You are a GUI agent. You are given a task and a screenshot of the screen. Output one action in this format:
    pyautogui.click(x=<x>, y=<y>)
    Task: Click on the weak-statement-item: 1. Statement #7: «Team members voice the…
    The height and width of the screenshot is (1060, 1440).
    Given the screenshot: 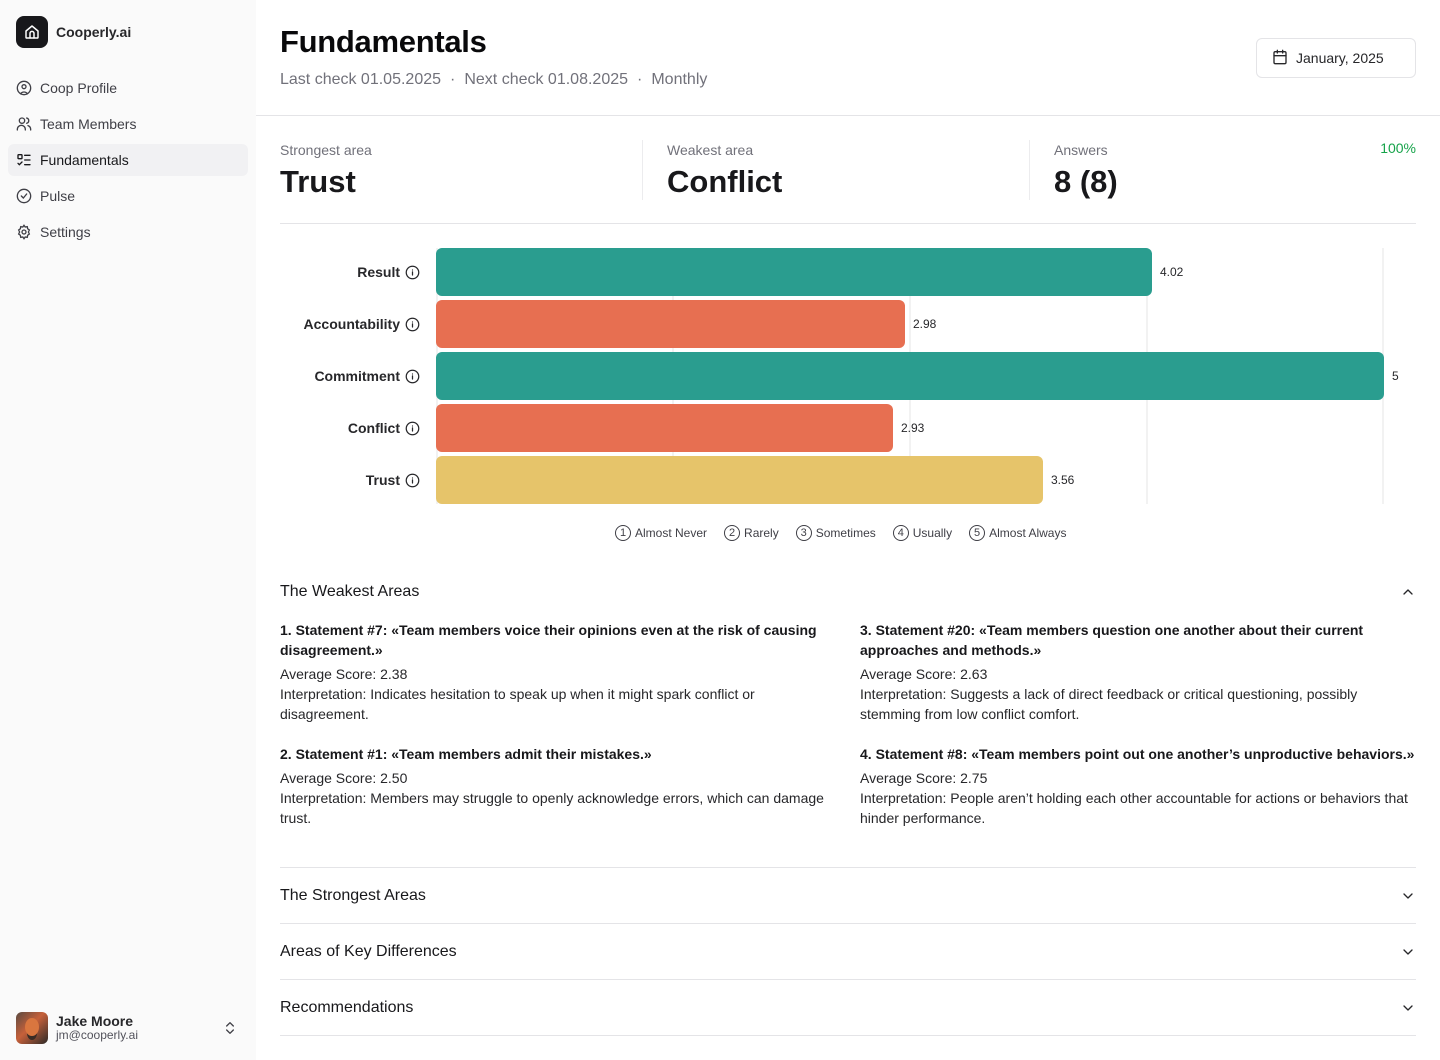 What is the action you would take?
    pyautogui.click(x=558, y=672)
    